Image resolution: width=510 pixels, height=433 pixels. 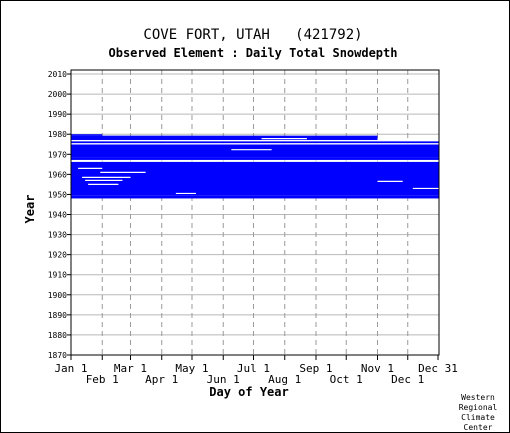 What do you see at coordinates (57, 255) in the screenshot?
I see `y-tick-label: 1920` at bounding box center [57, 255].